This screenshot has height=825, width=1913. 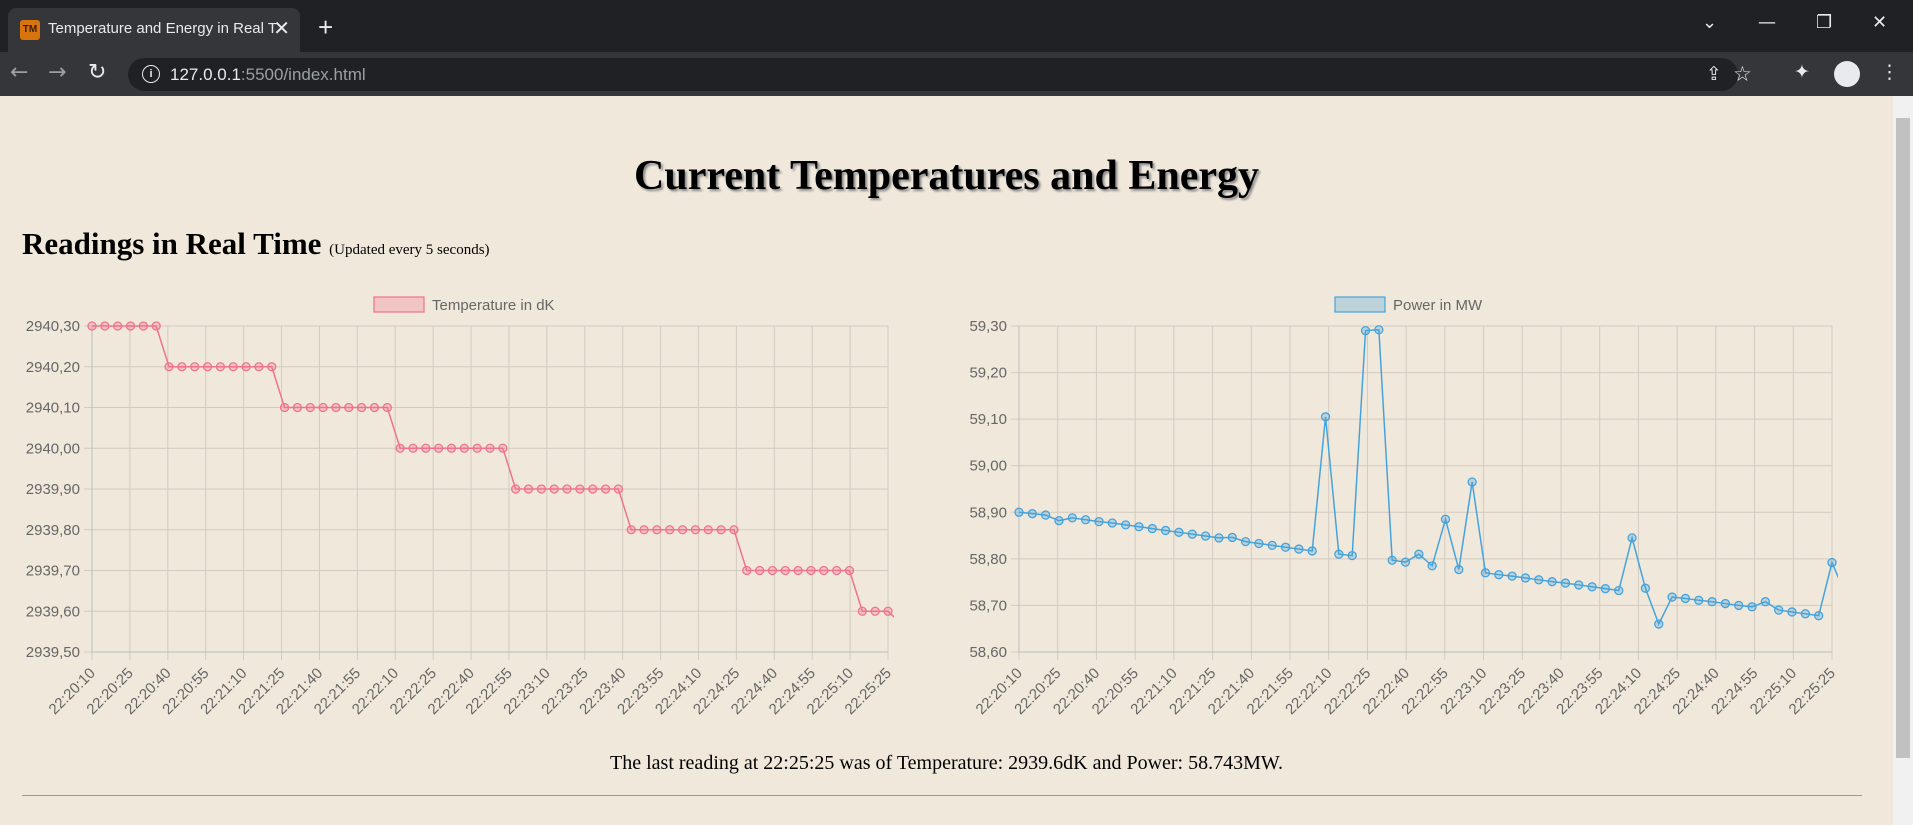 What do you see at coordinates (988, 373) in the screenshot?
I see `y-tick-label: 59,20` at bounding box center [988, 373].